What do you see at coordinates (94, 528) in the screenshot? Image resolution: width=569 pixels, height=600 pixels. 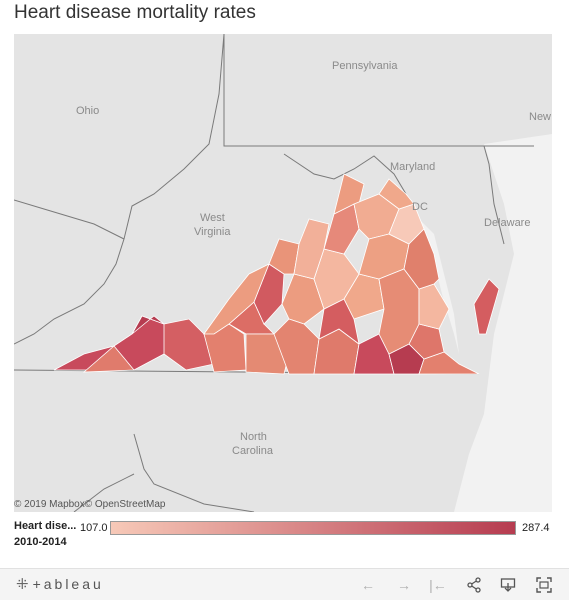 I see `legend-min-value: 107.0` at bounding box center [94, 528].